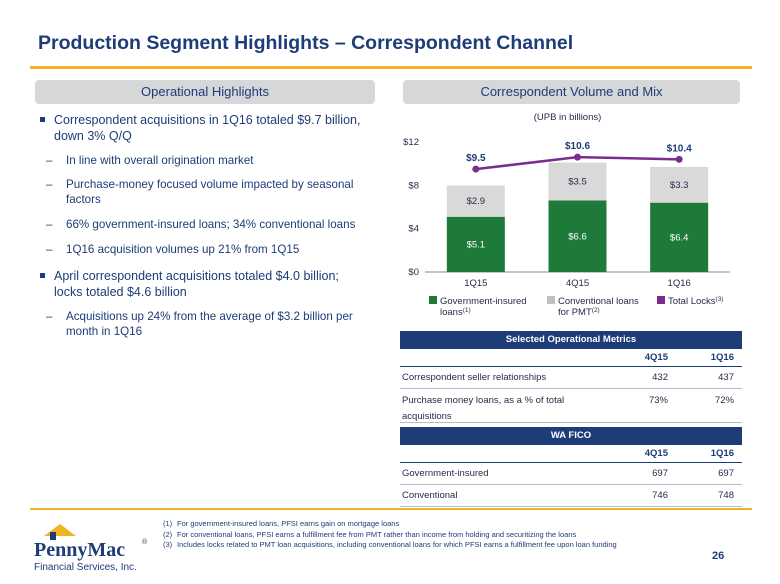 Image resolution: width=780 pixels, height=584 pixels. What do you see at coordinates (413, 272) in the screenshot?
I see `y-tick-label: $0` at bounding box center [413, 272].